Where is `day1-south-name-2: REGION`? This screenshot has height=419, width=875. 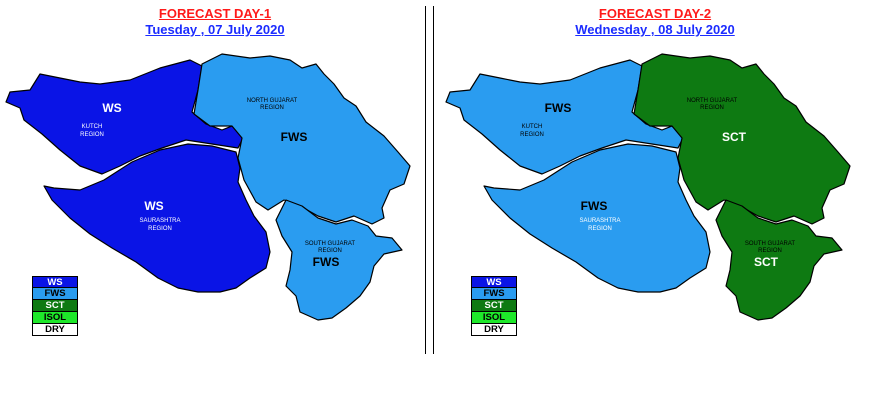 day1-south-name-2: REGION is located at coordinates (330, 251).